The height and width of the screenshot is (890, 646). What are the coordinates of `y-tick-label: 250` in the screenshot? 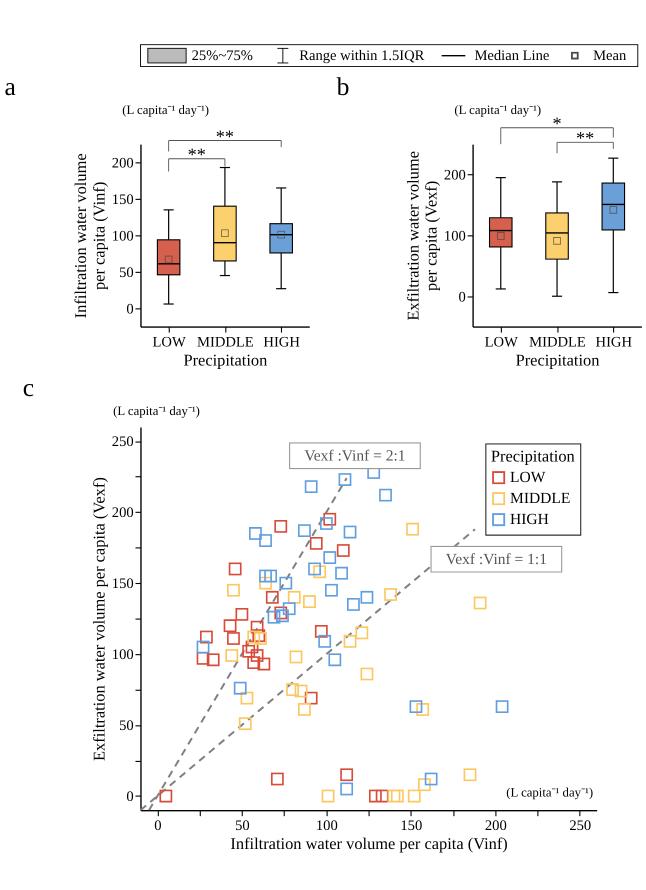 It's located at (123, 442).